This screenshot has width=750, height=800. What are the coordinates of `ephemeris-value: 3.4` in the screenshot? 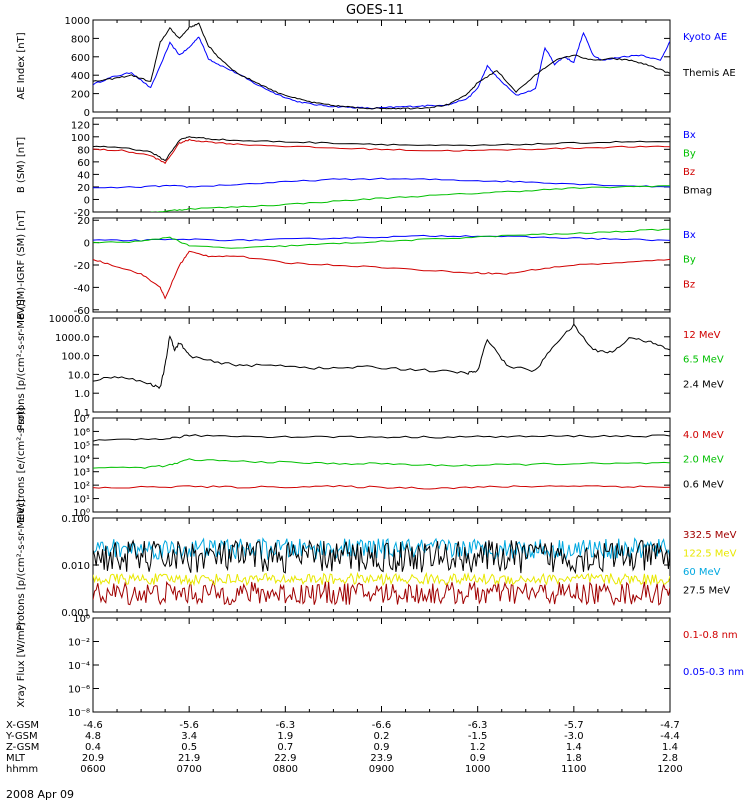 It's located at (189, 736).